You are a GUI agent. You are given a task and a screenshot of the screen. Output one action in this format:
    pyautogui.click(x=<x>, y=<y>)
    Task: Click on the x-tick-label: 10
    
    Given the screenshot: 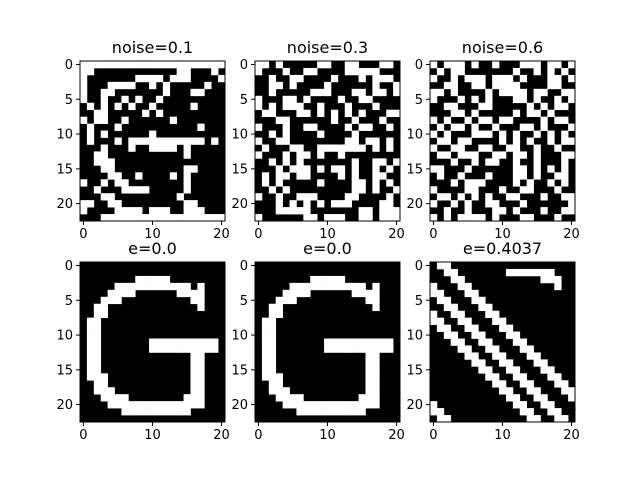 What is the action you would take?
    pyautogui.click(x=152, y=435)
    